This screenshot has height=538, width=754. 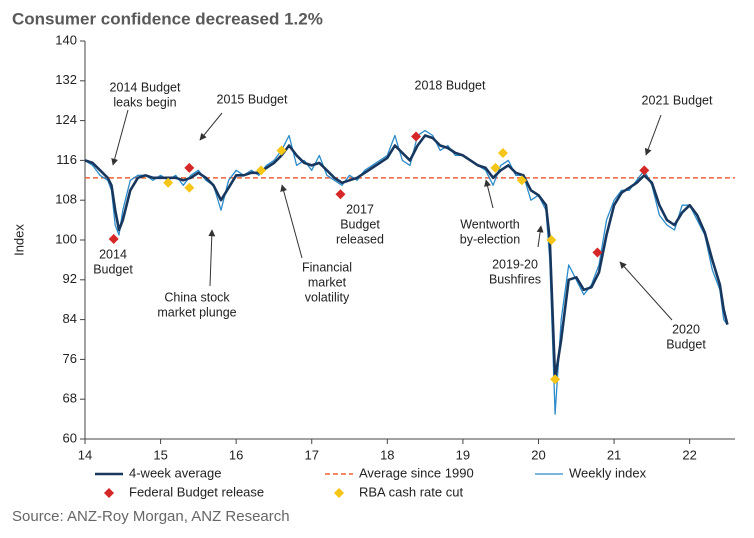 What do you see at coordinates (312, 454) in the screenshot?
I see `x-tick-label: 17` at bounding box center [312, 454].